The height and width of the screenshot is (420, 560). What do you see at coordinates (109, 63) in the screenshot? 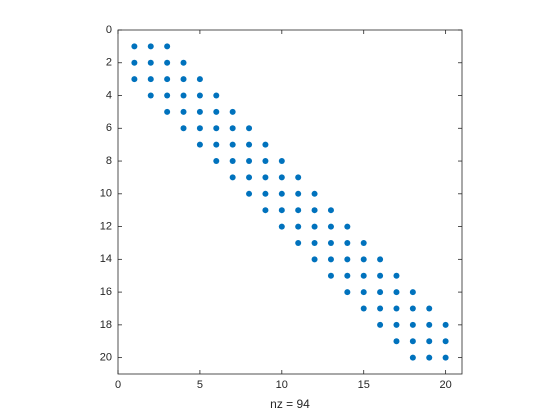
I see `y-tick-label: 2` at bounding box center [109, 63].